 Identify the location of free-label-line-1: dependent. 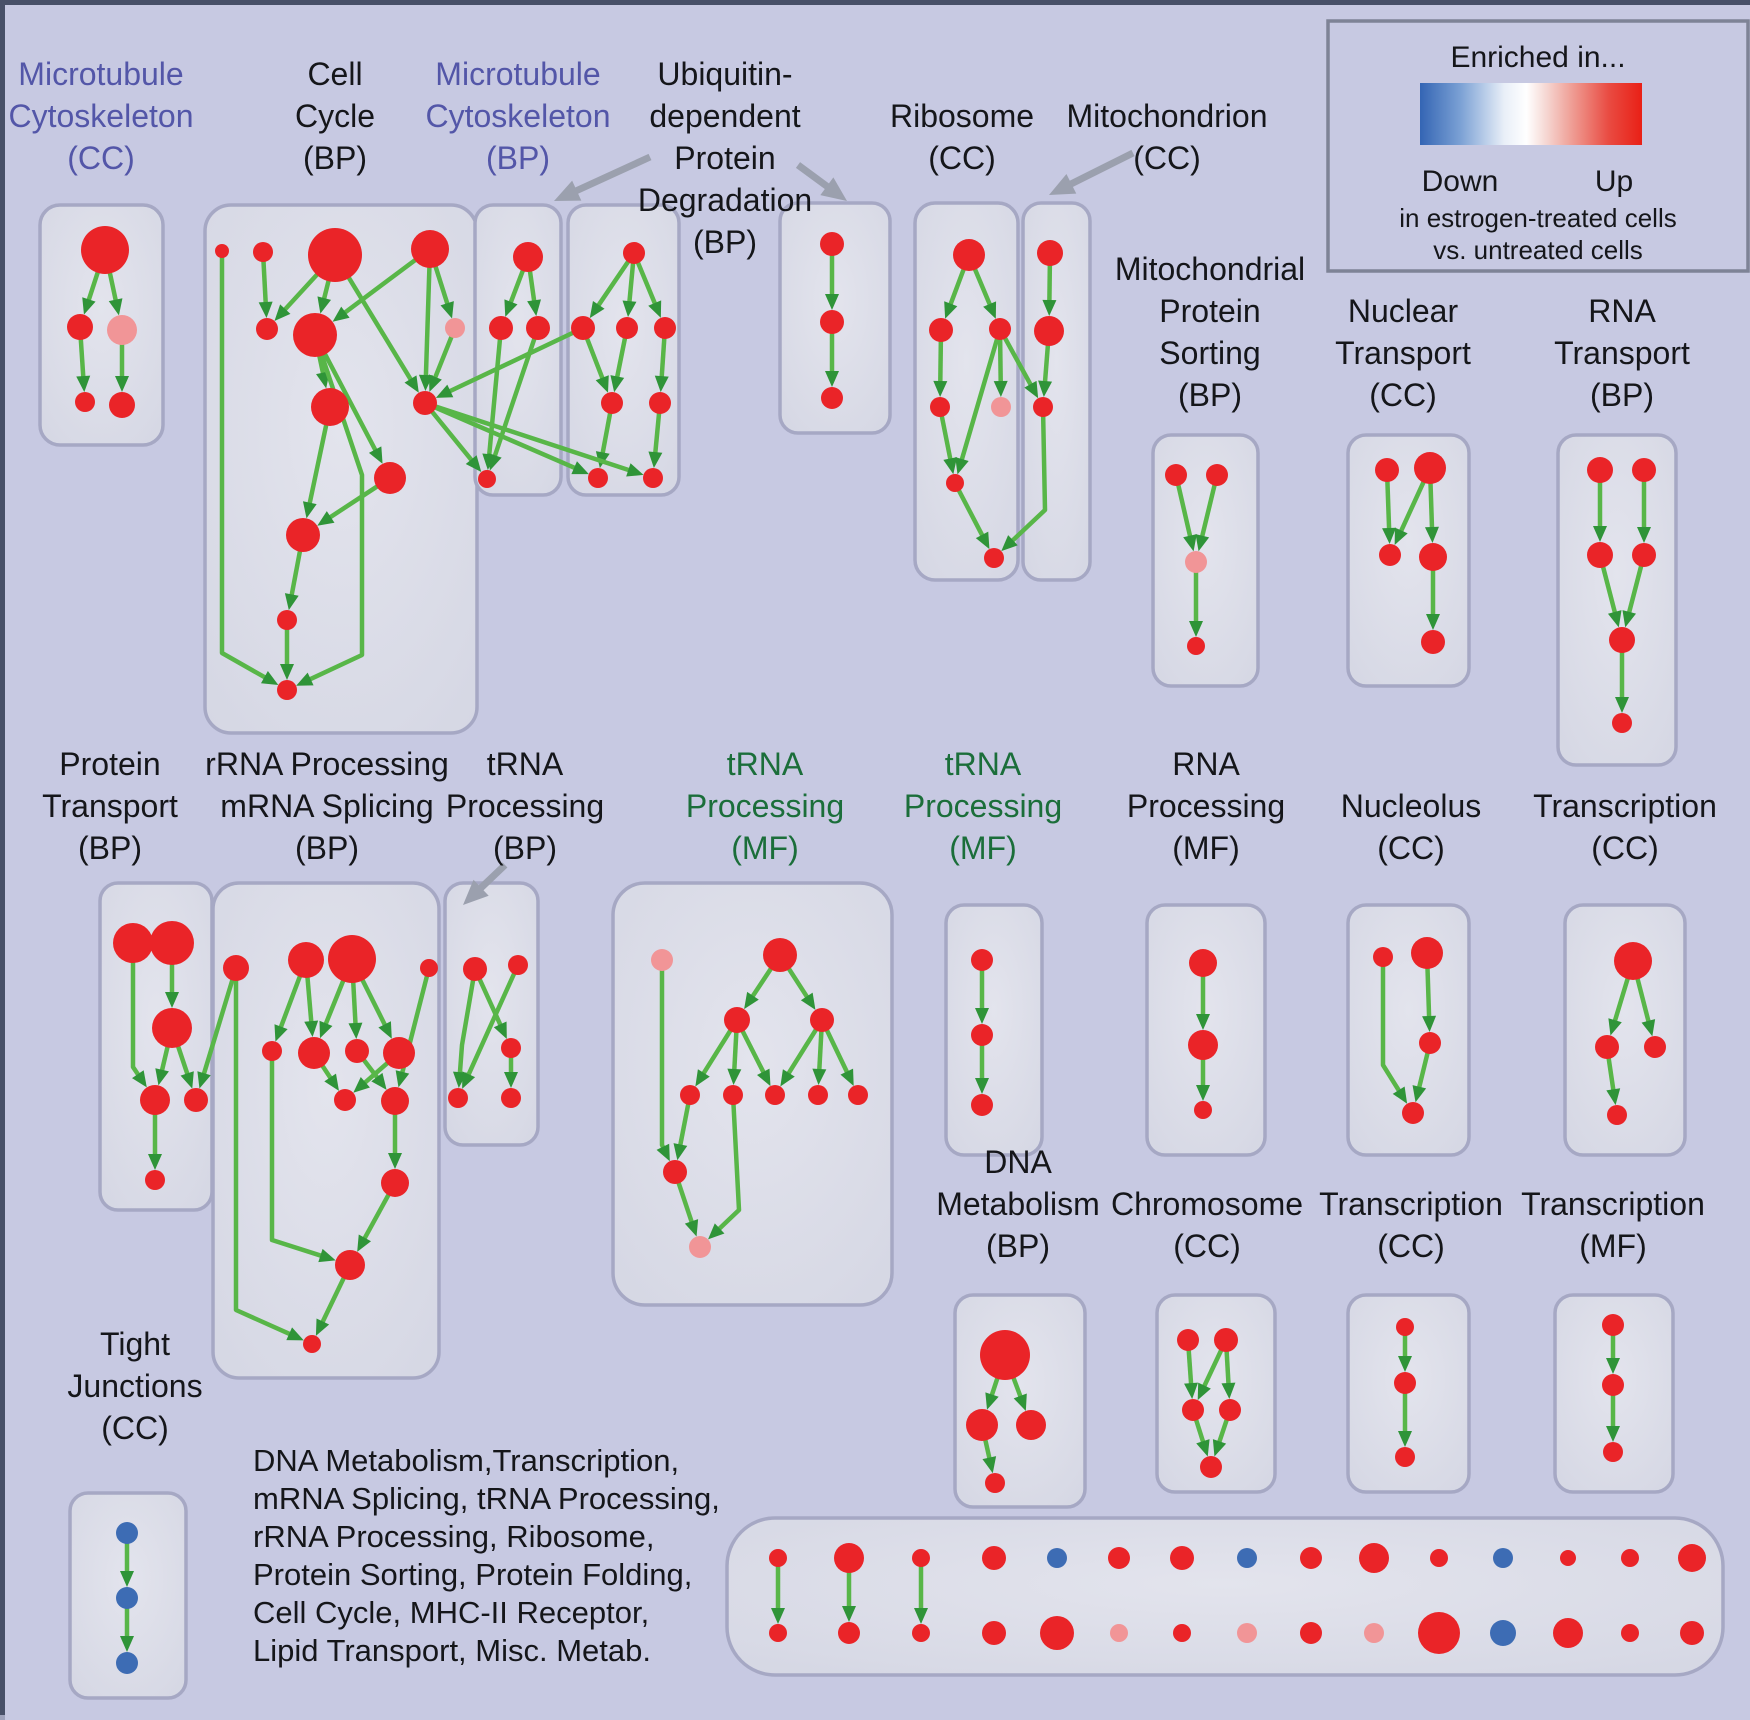
(724, 116).